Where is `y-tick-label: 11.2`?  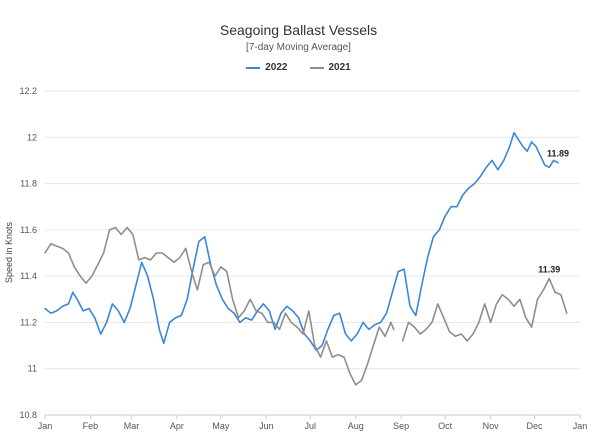
y-tick-label: 11.2 is located at coordinates (28, 322).